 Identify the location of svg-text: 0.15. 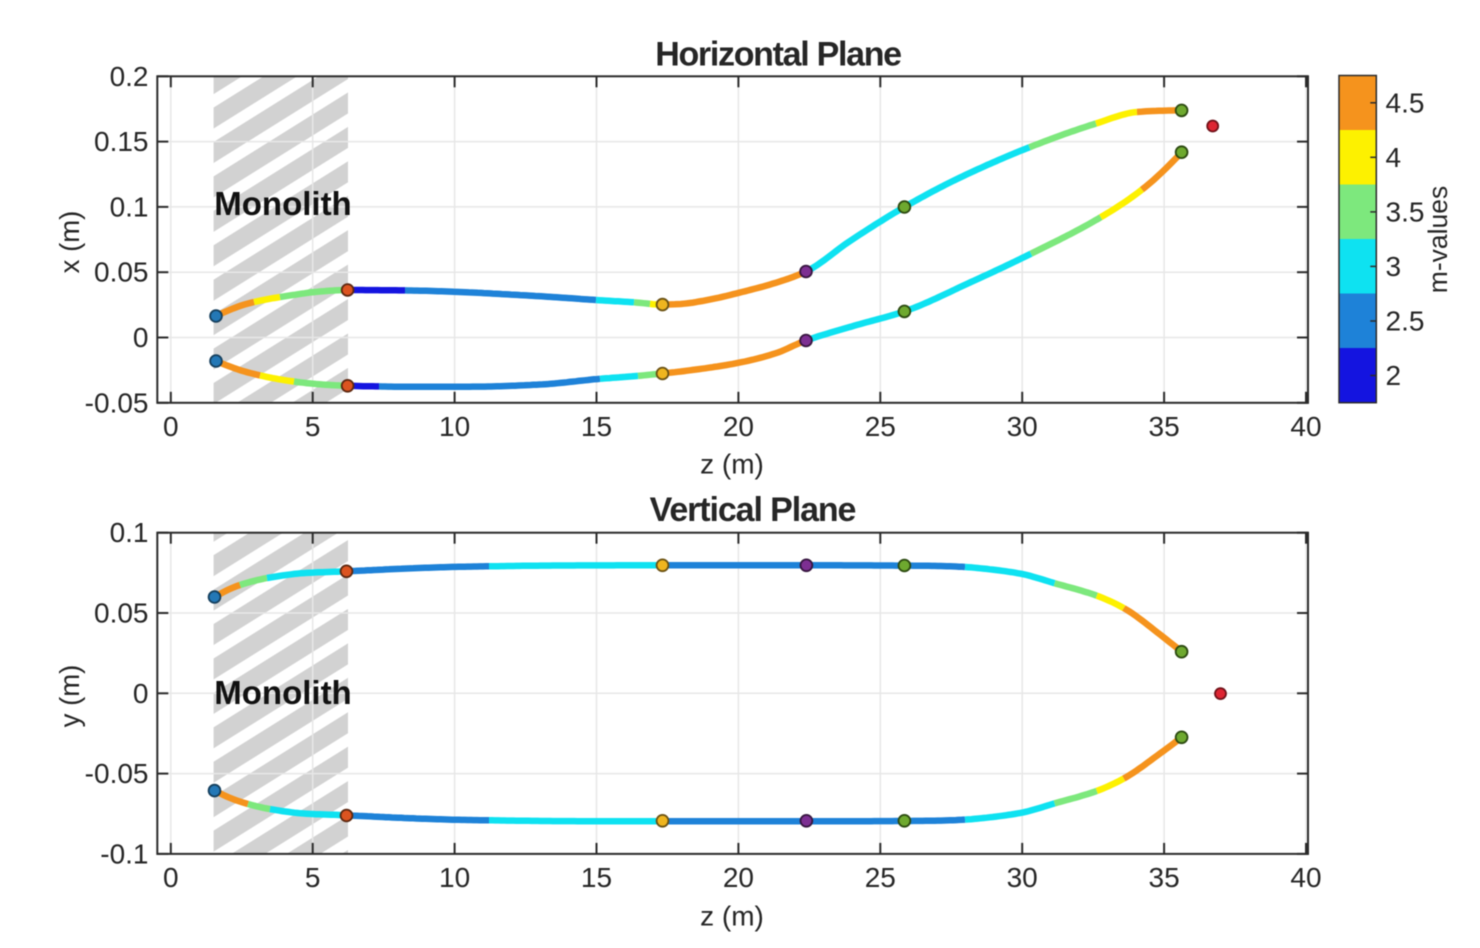
(121, 141).